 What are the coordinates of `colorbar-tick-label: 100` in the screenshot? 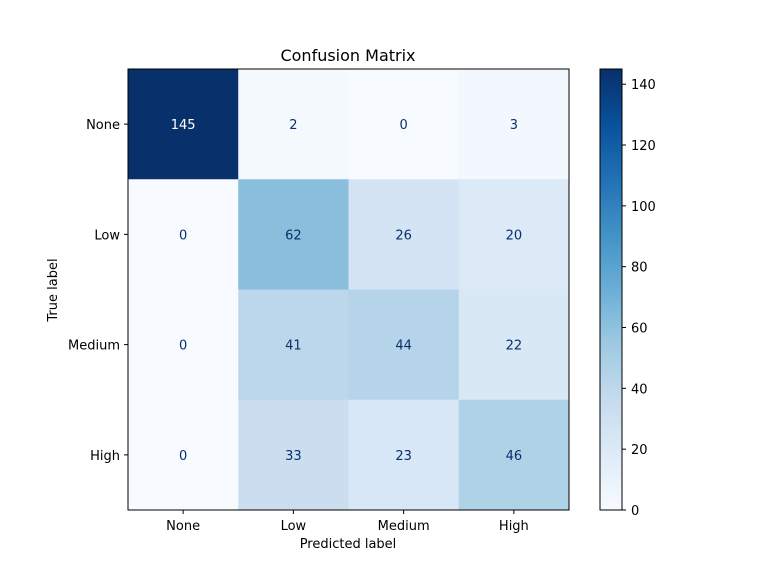 It's located at (643, 207).